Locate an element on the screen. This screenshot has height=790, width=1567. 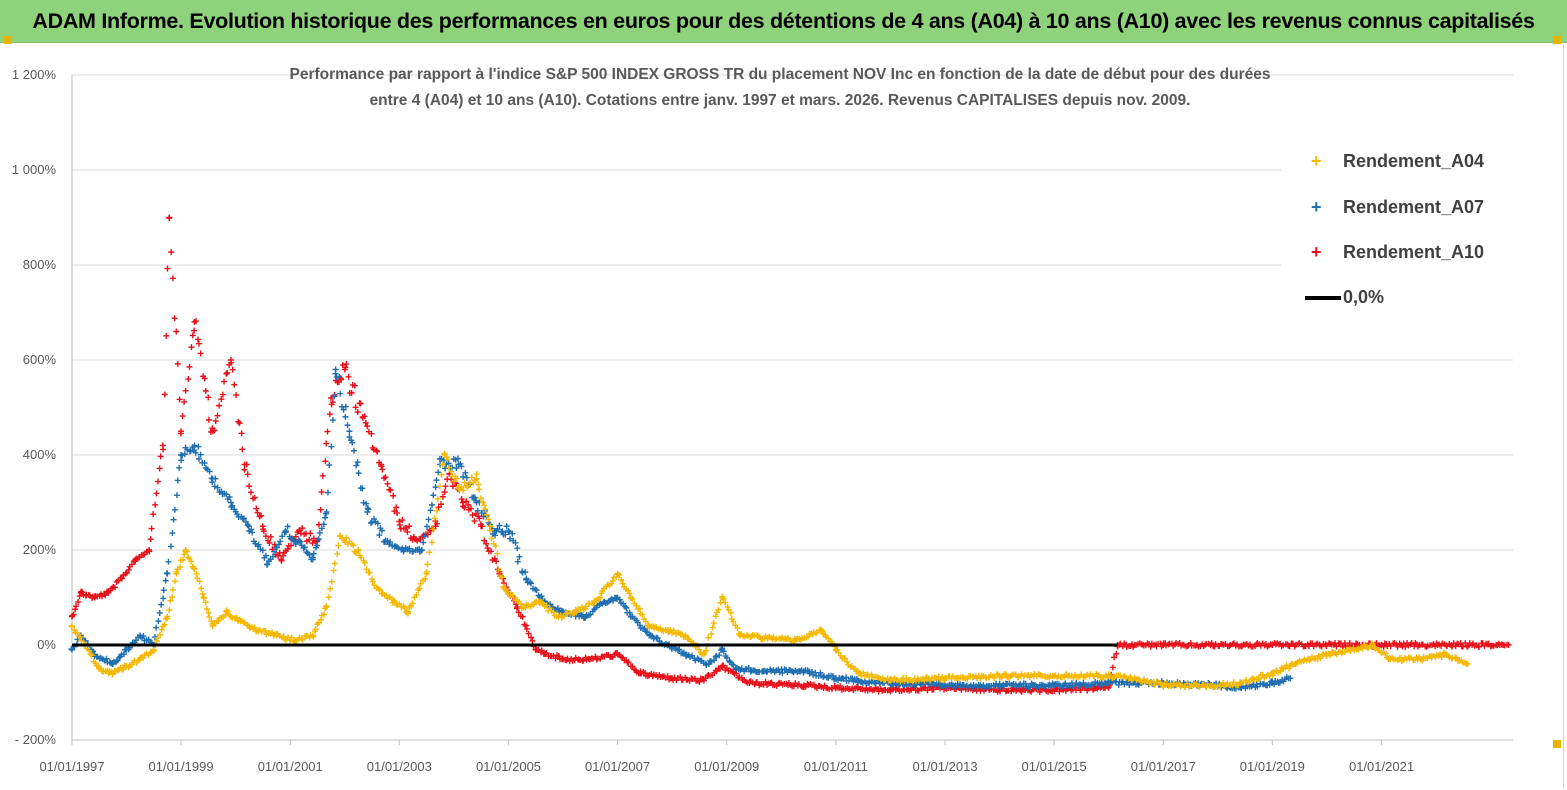
corner-handle-top-right is located at coordinates (1557, 40).